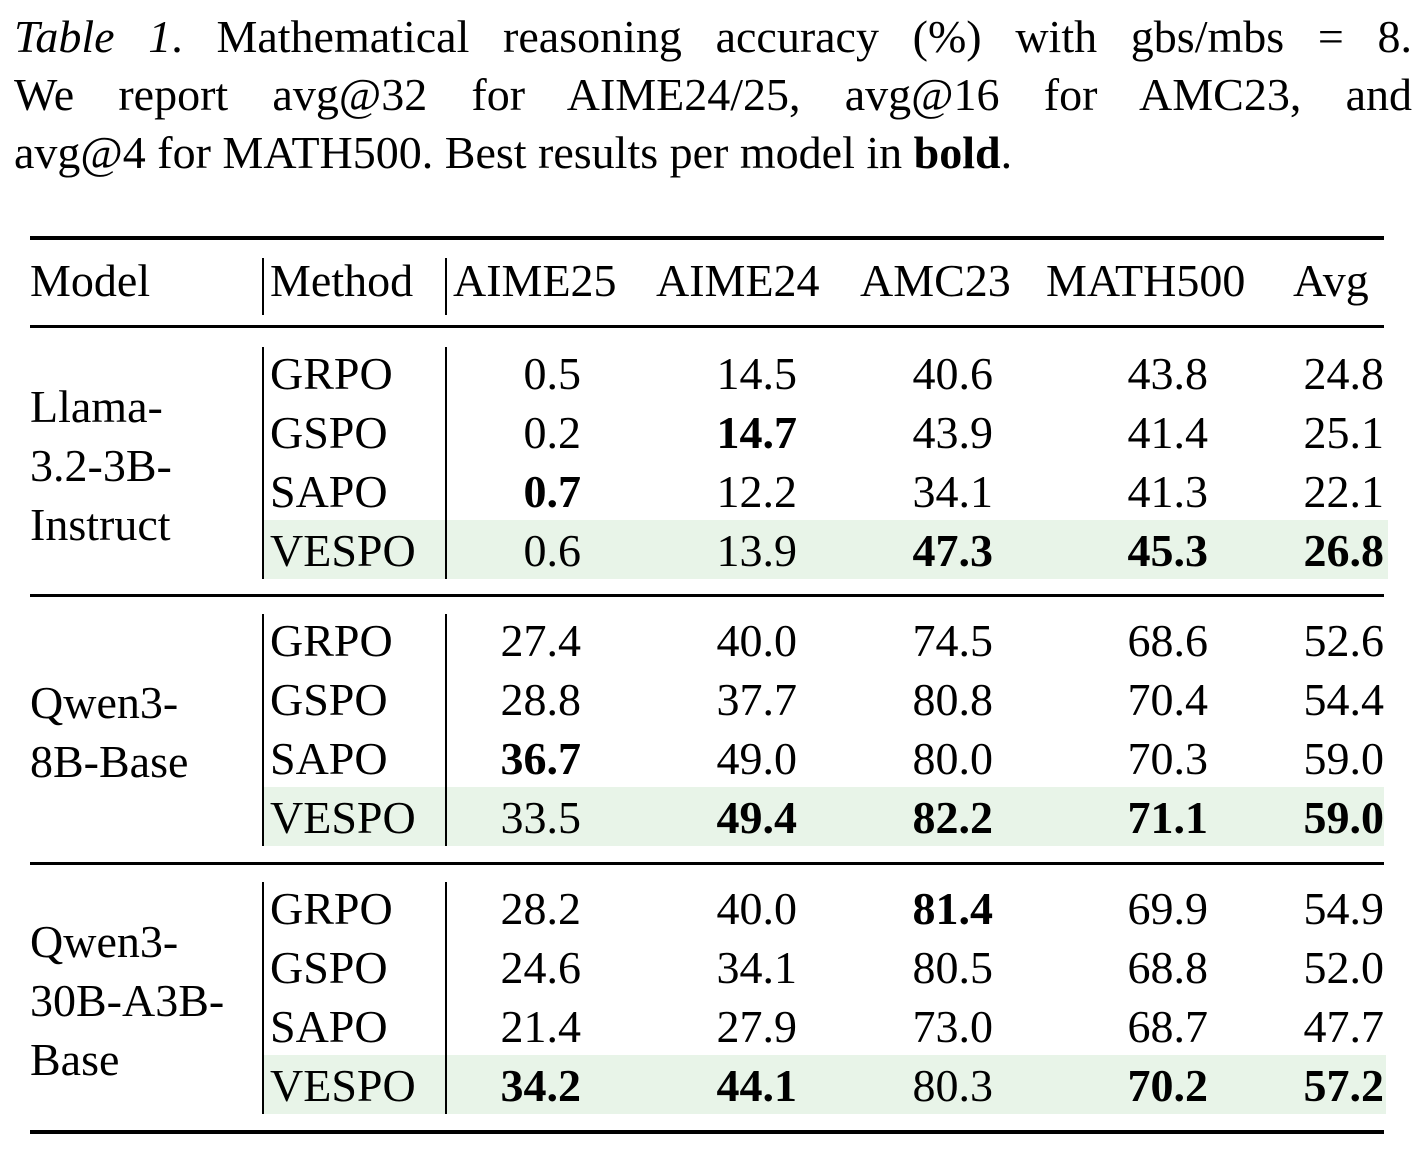  Describe the element at coordinates (953, 550) in the screenshot. I see `value-cell: 47.3` at that location.